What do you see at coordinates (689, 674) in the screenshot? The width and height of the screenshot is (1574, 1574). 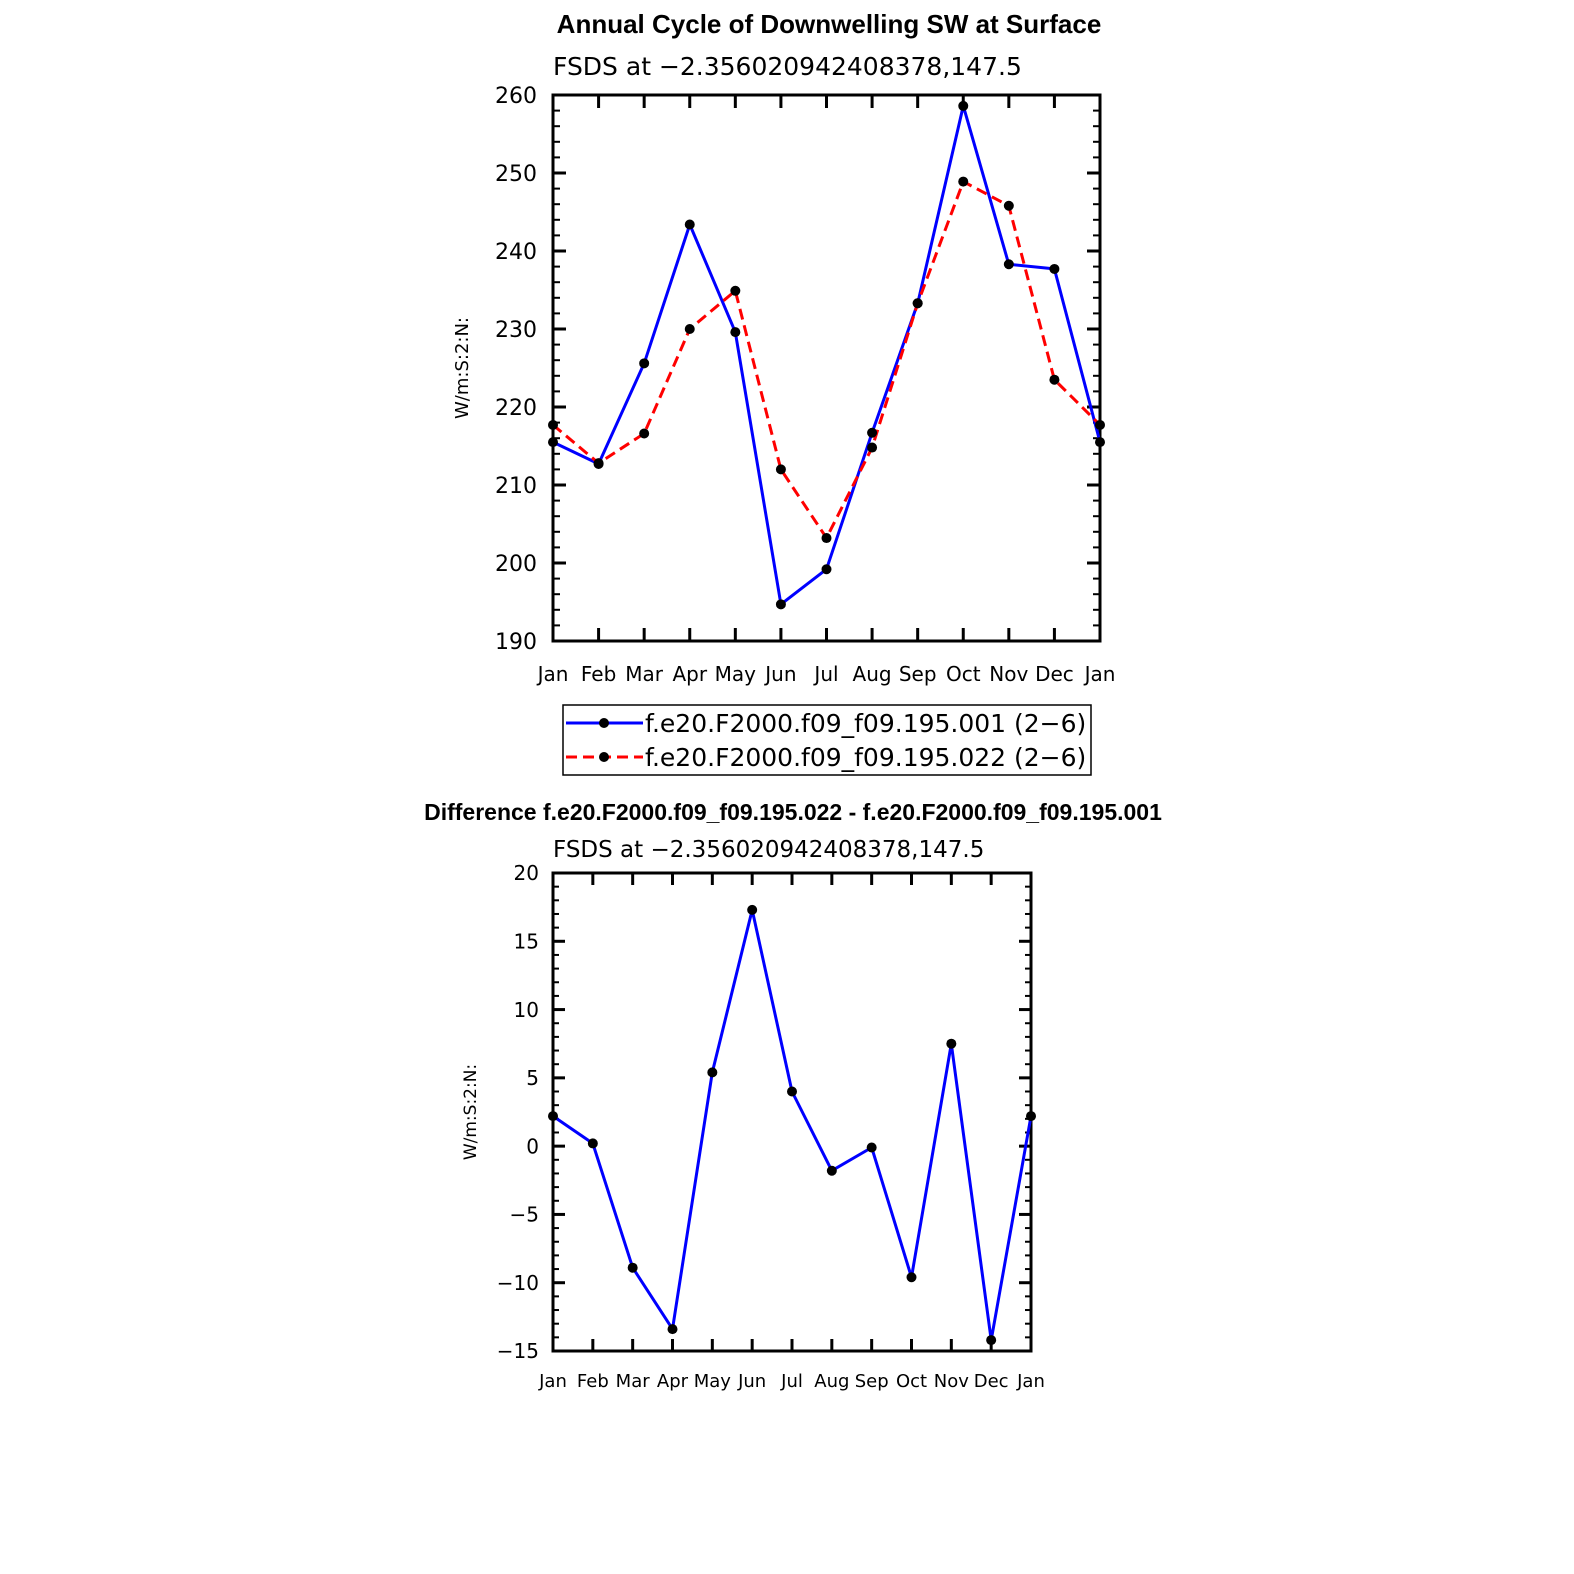 I see `x-tick-label: Apr` at bounding box center [689, 674].